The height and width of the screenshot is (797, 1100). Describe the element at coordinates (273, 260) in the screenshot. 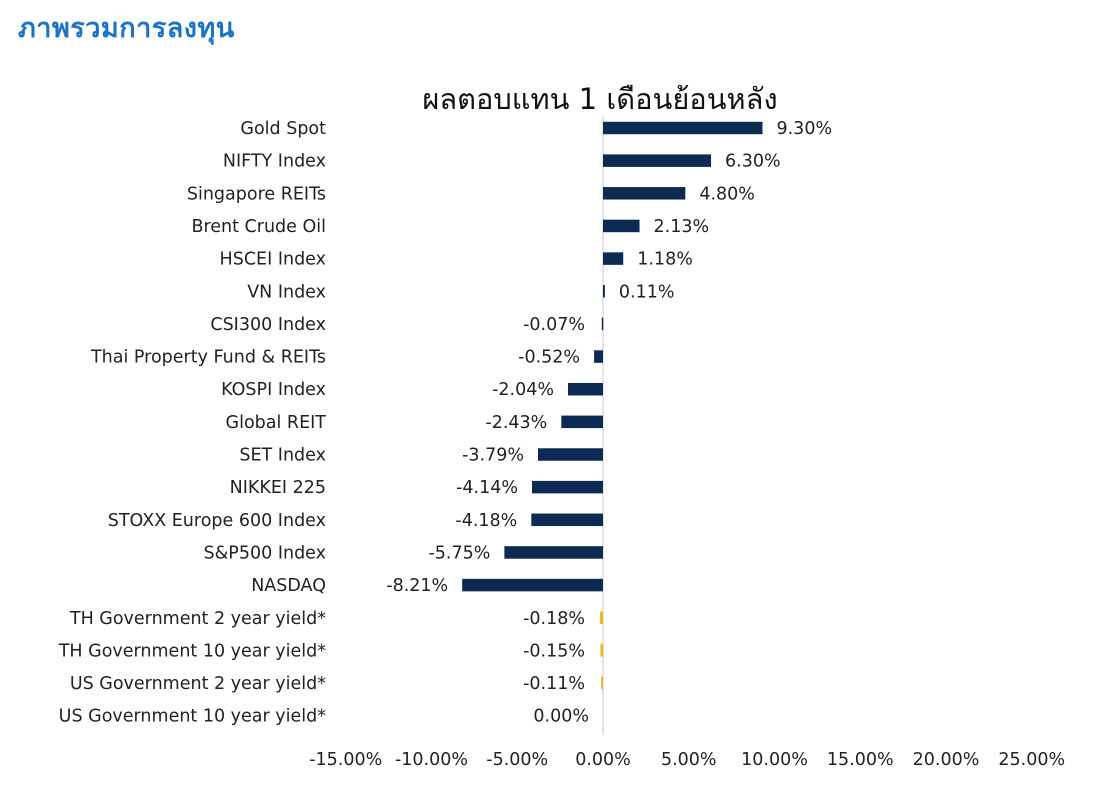

I see `category-label: HSCEI Index` at that location.